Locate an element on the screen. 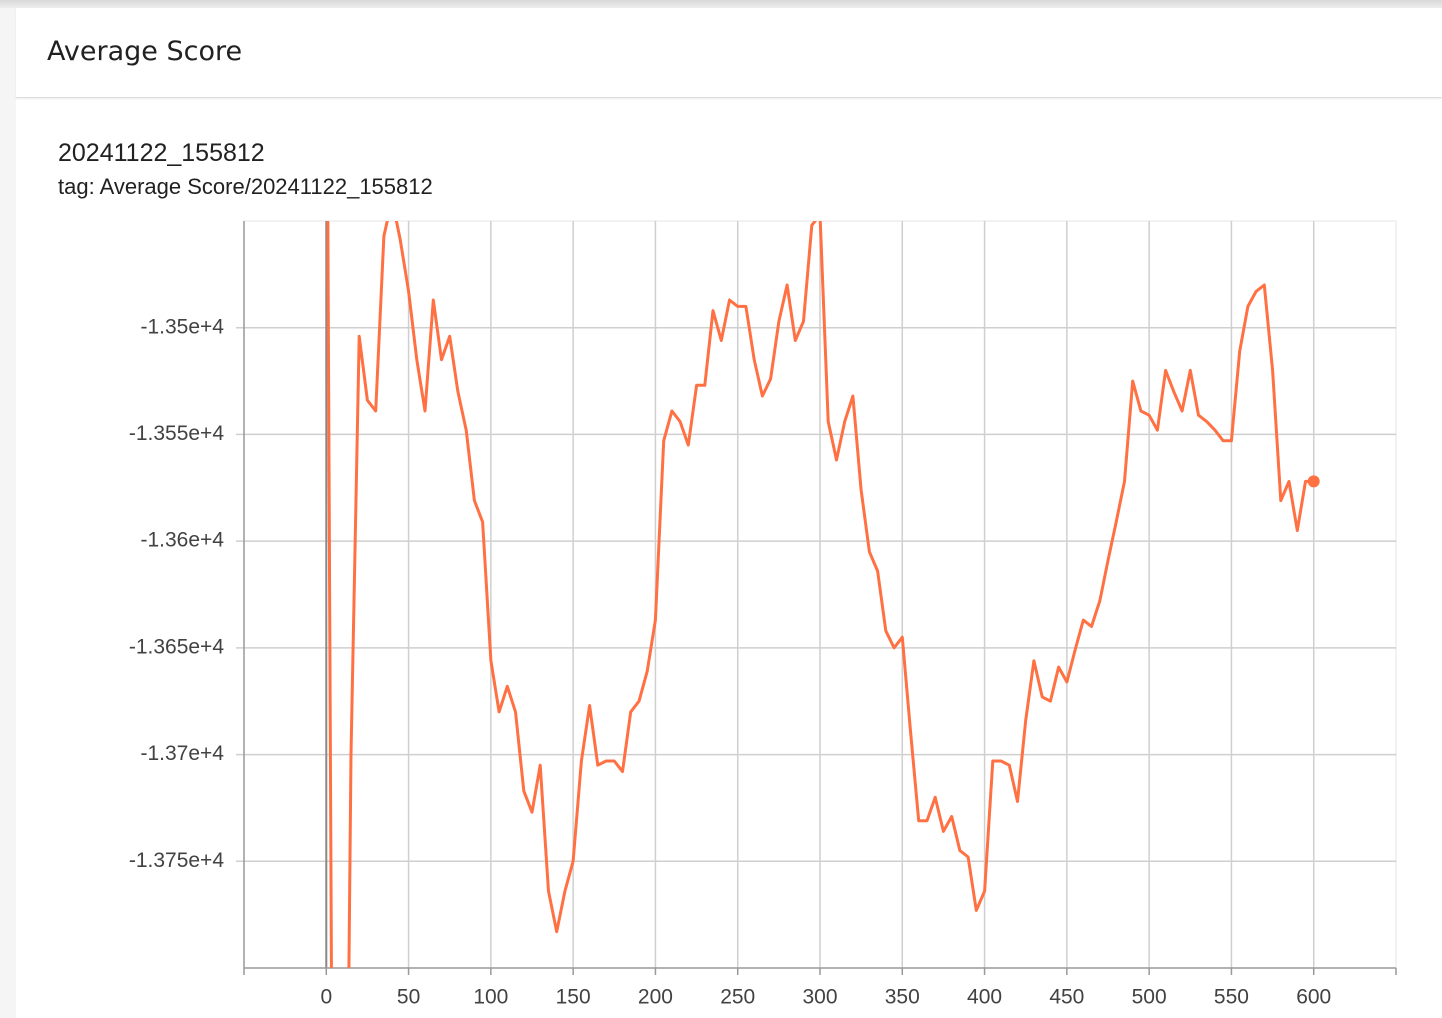 The image size is (1442, 1018). top-bar is located at coordinates (721, 4).